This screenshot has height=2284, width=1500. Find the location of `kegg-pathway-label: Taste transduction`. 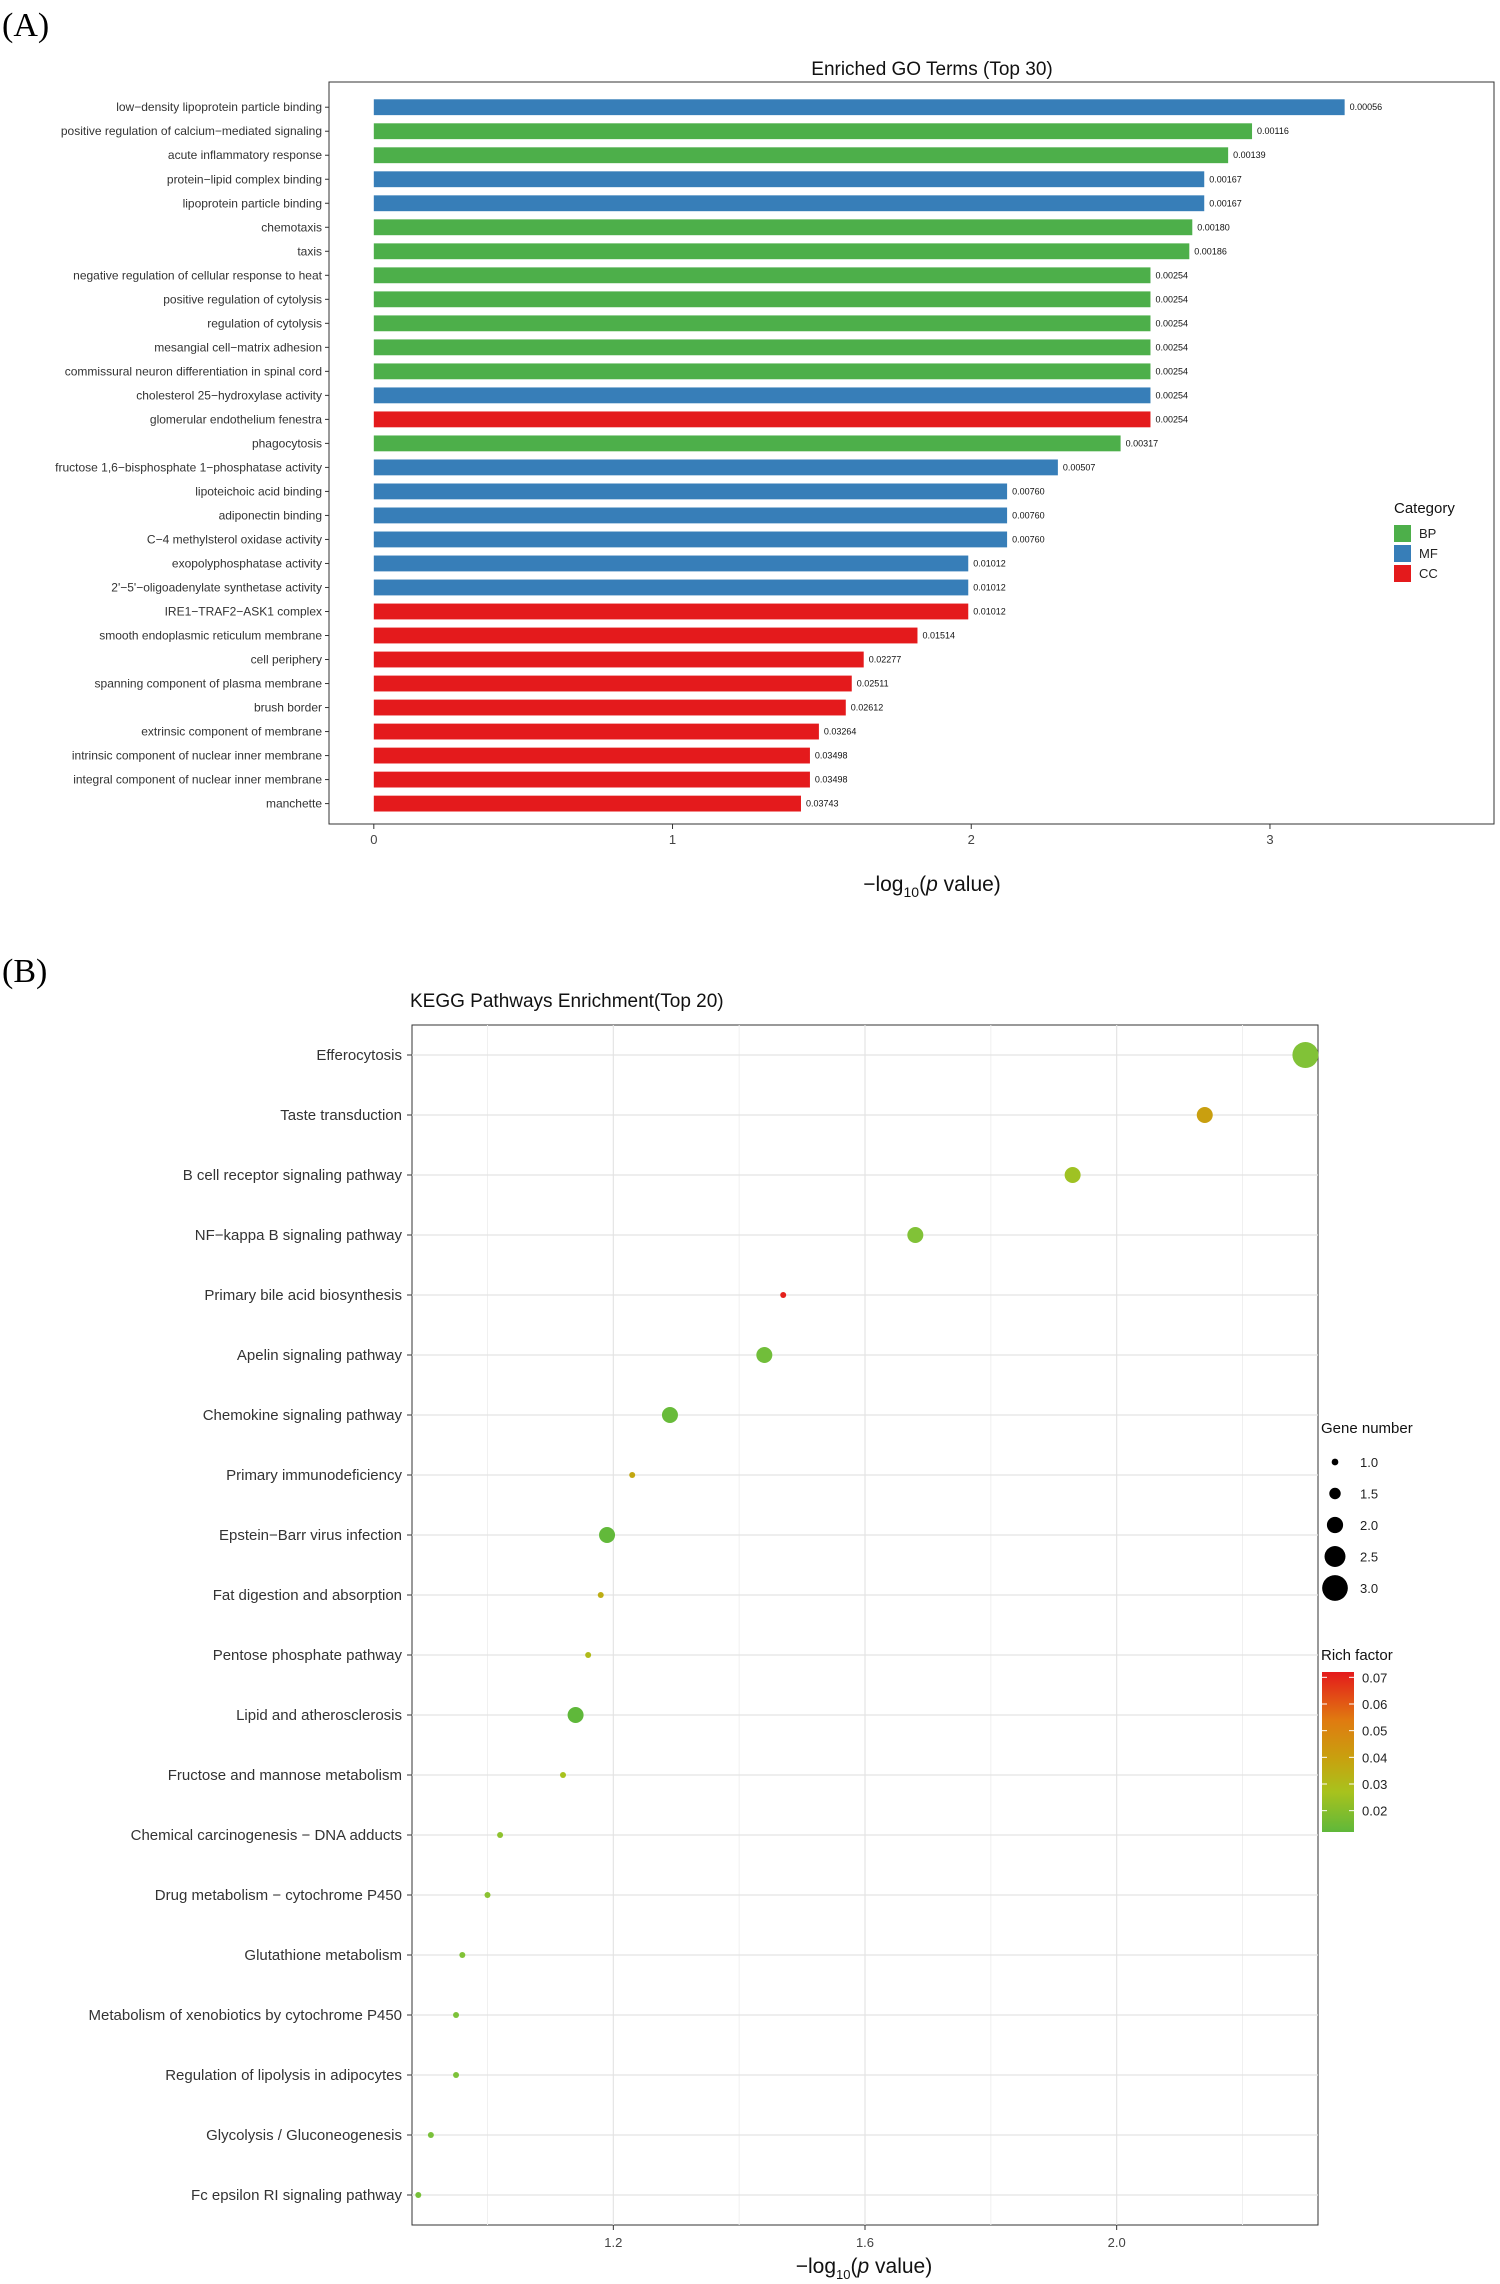

kegg-pathway-label: Taste transduction is located at coordinates (341, 1115).